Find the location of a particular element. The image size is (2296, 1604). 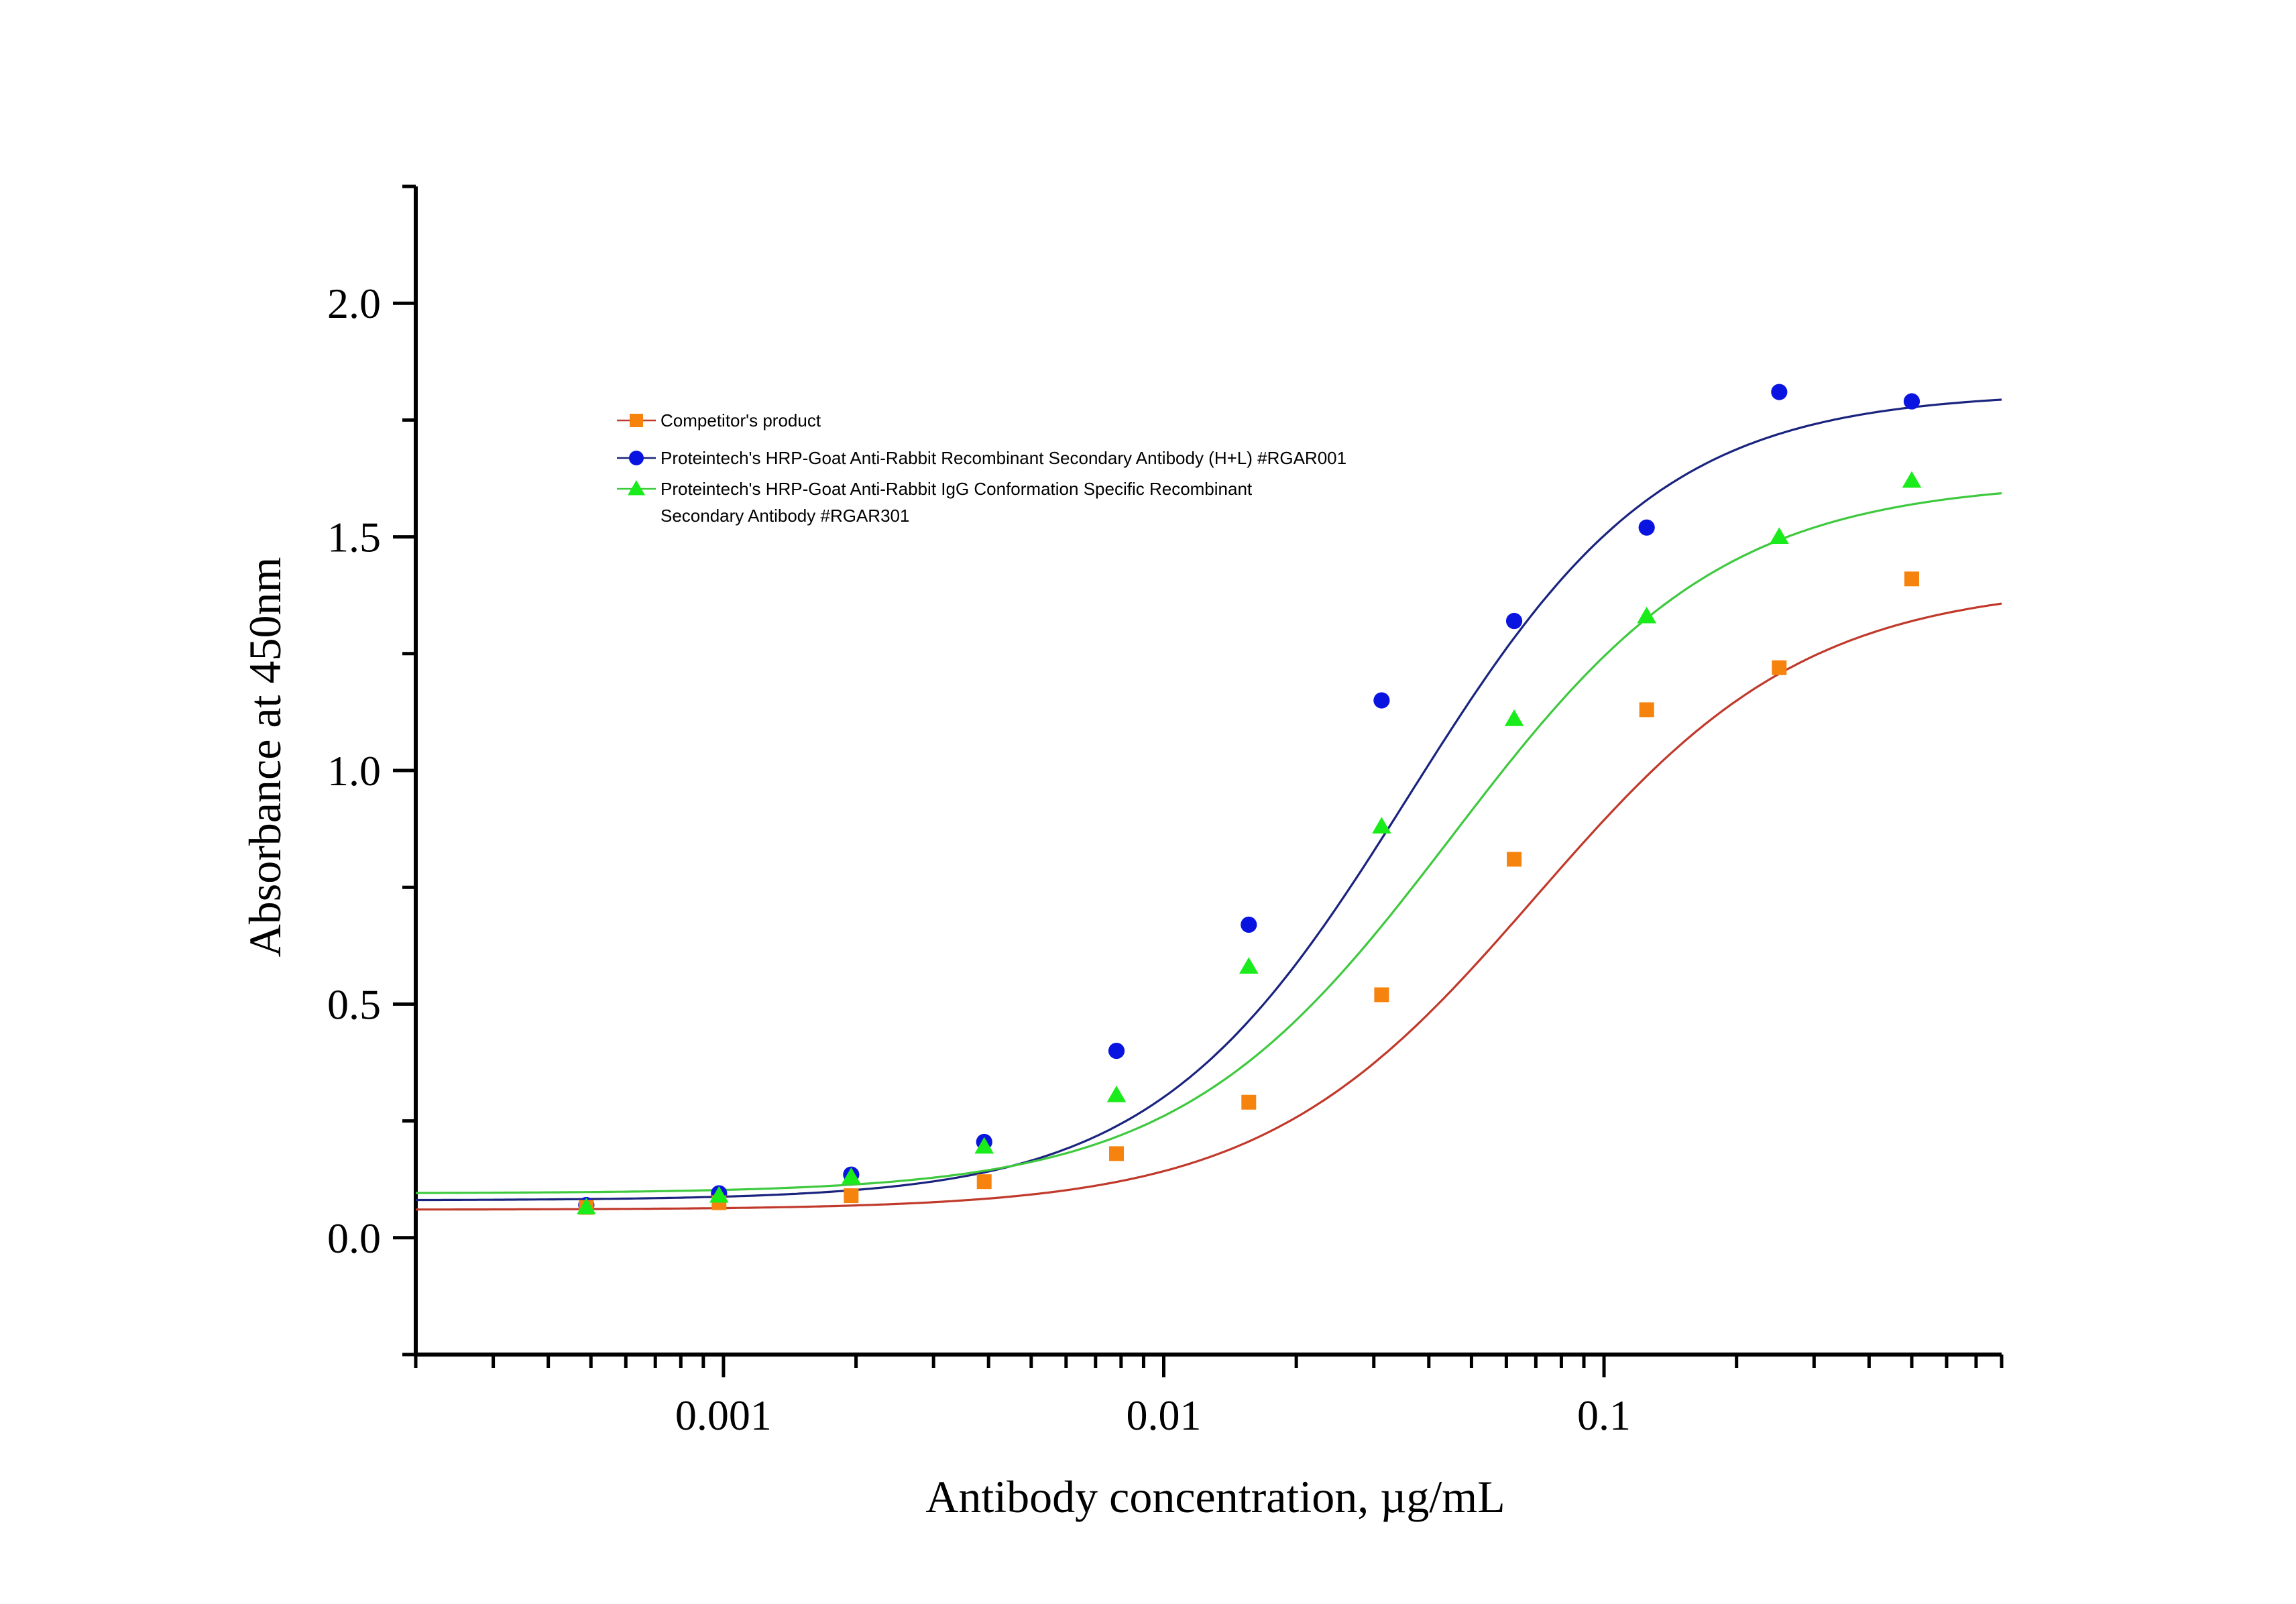

y-tick-label: 1.0 is located at coordinates (354, 771).